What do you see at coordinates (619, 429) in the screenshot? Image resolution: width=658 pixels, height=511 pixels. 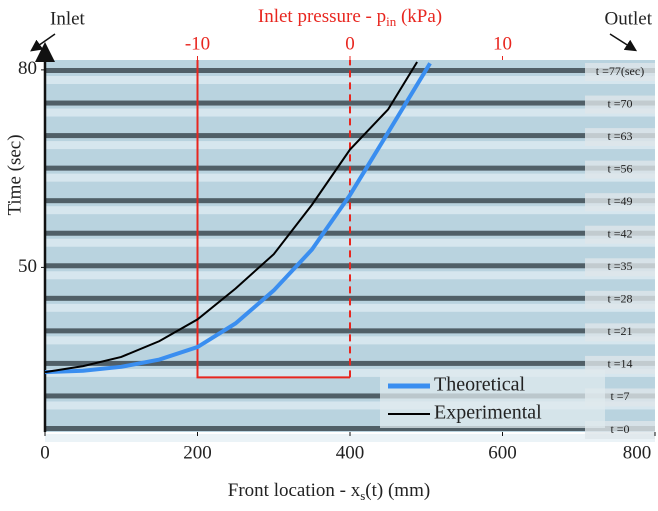 I see `stripe-label: t =0` at bounding box center [619, 429].